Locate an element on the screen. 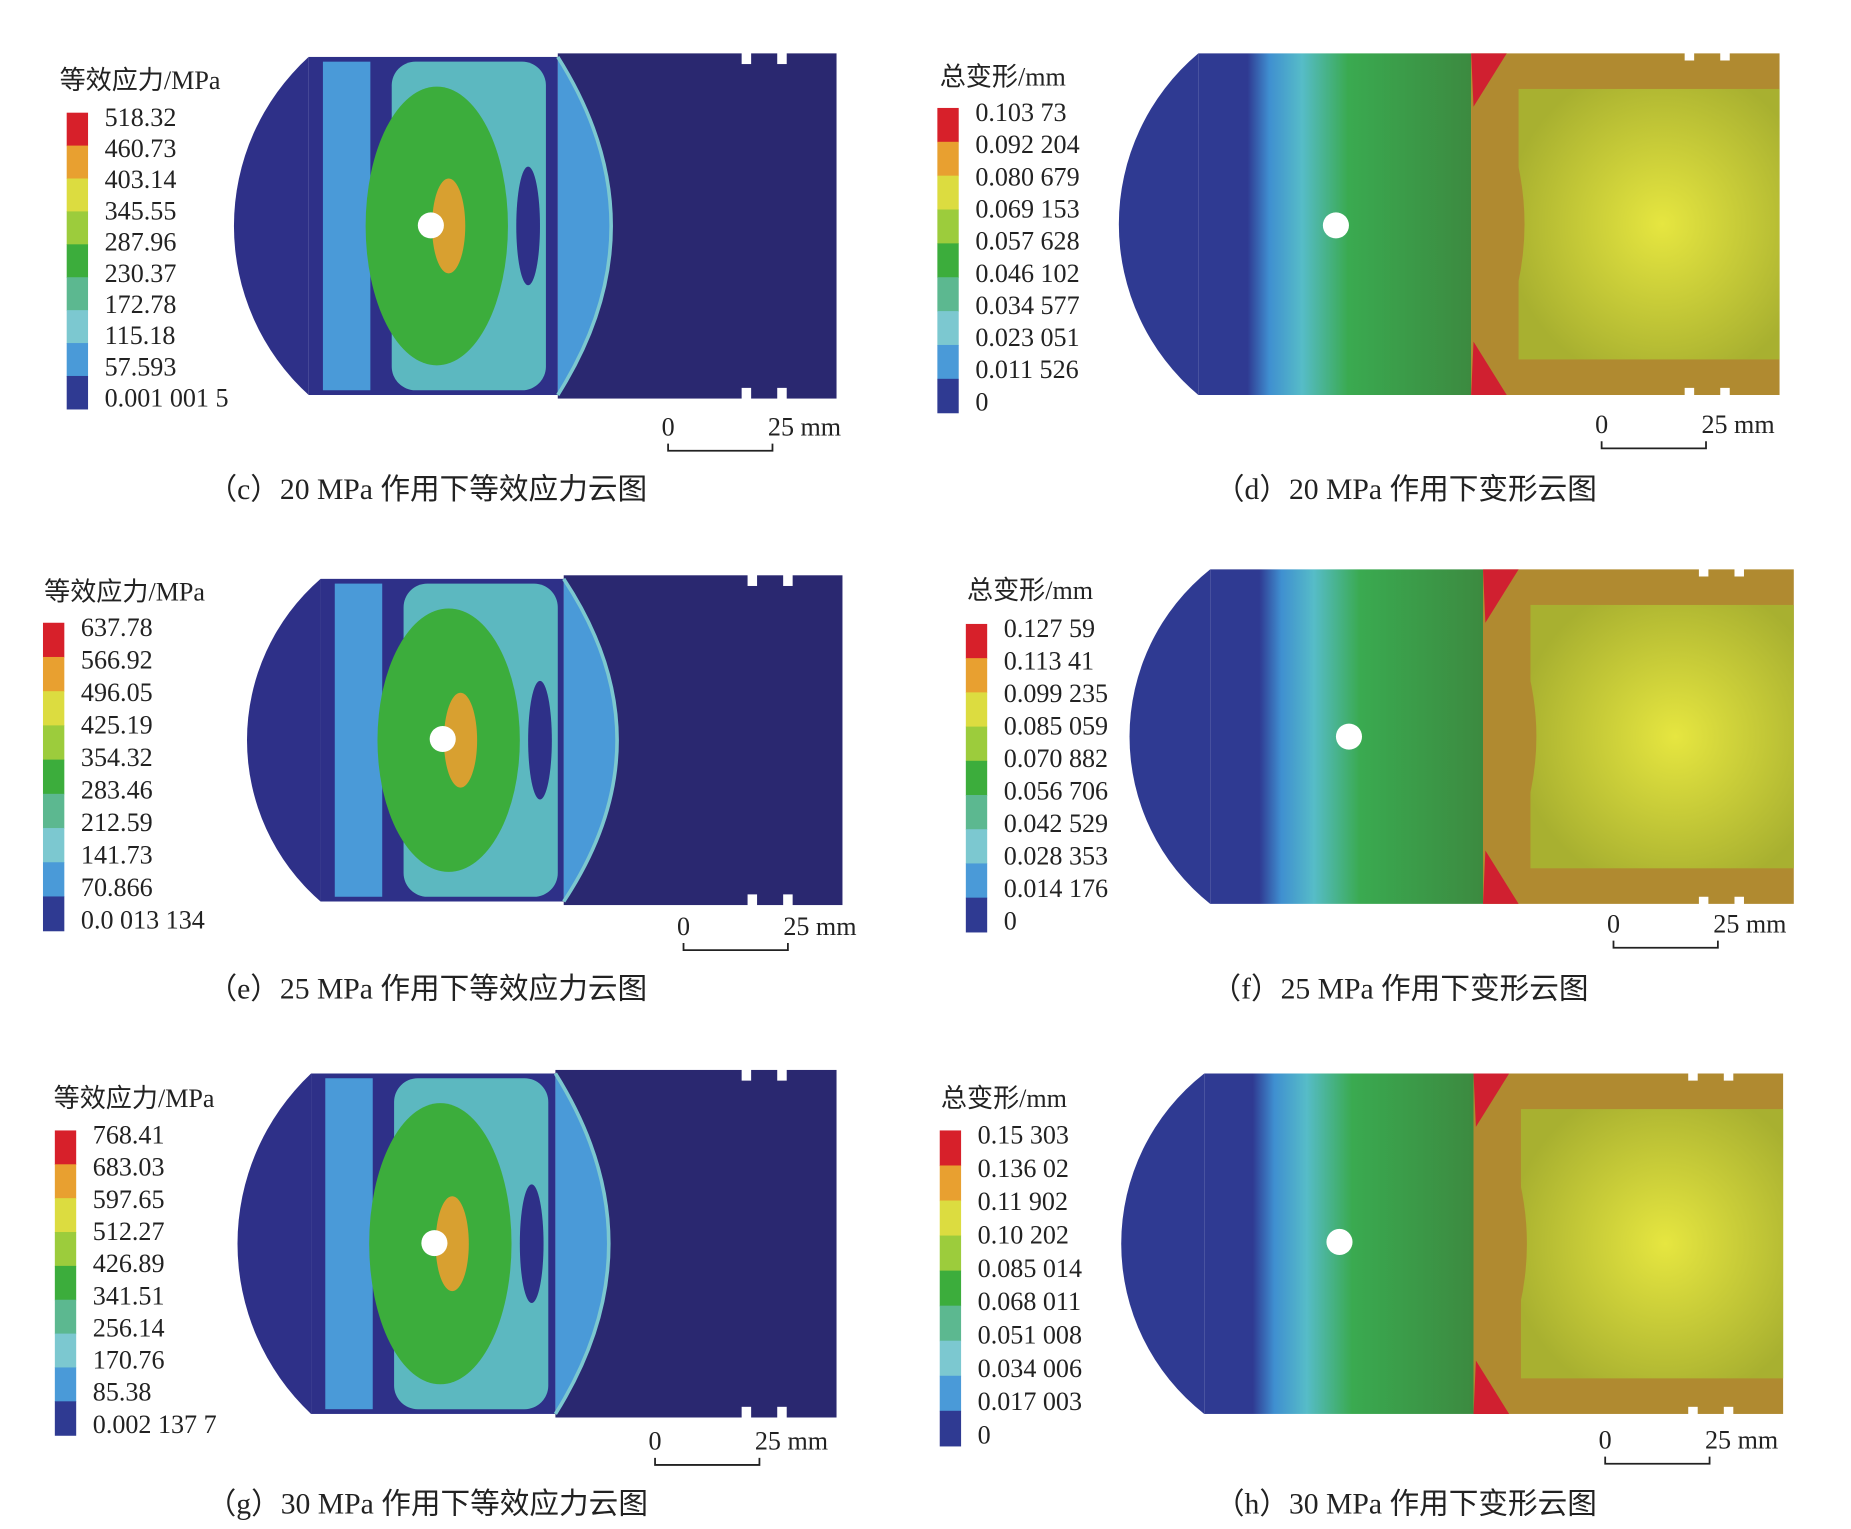 Image resolution: width=1851 pixels, height=1529 pixels. legend-label: 460.73 is located at coordinates (141, 148).